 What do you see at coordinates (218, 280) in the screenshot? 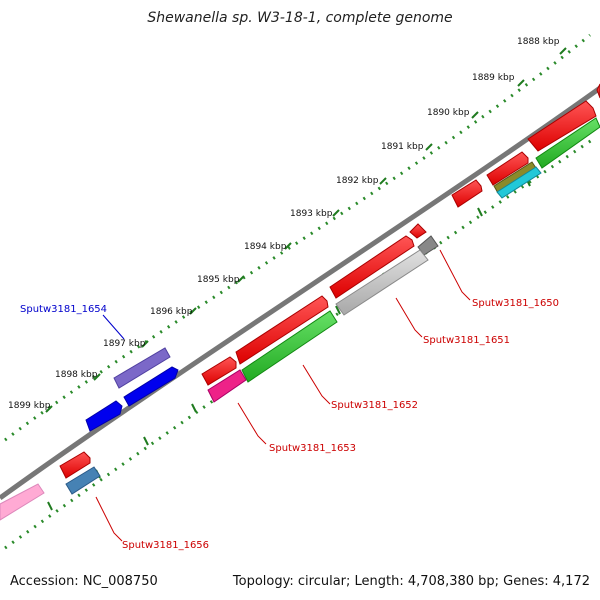
I see `tick-label: 1895 kbp` at bounding box center [218, 280].